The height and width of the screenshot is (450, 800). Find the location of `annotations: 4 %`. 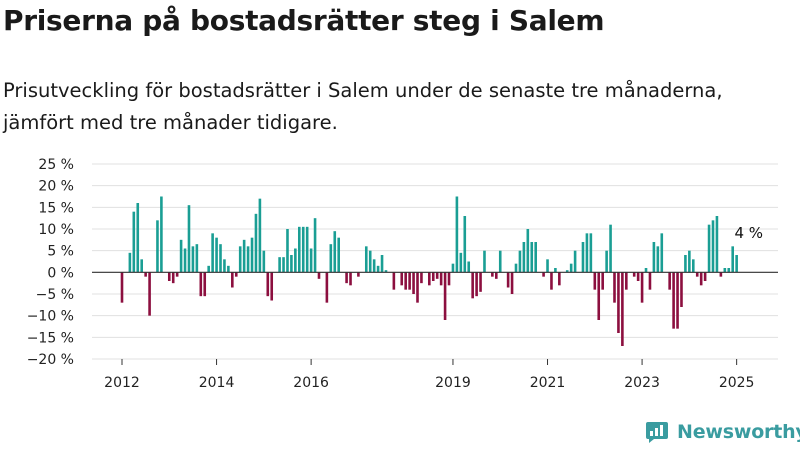

annotations: 4 % is located at coordinates (748, 233).